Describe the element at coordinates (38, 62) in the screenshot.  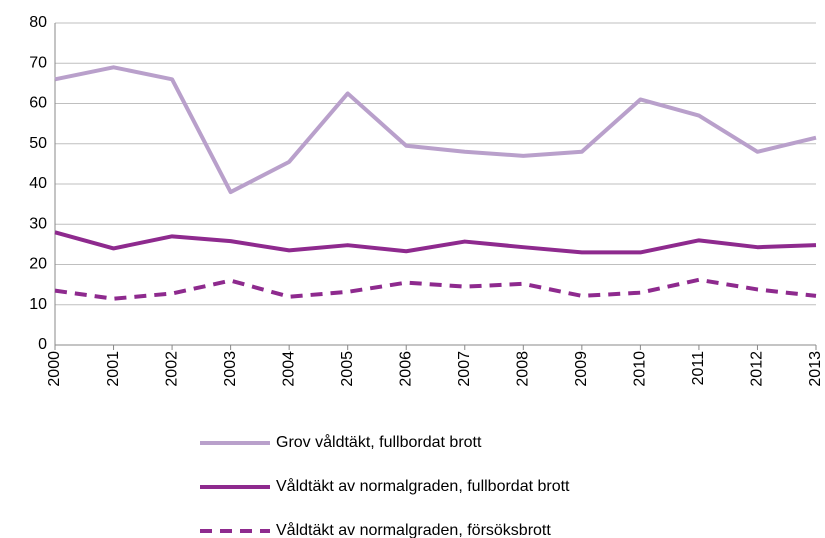
I see `y-tick-label: 70` at that location.